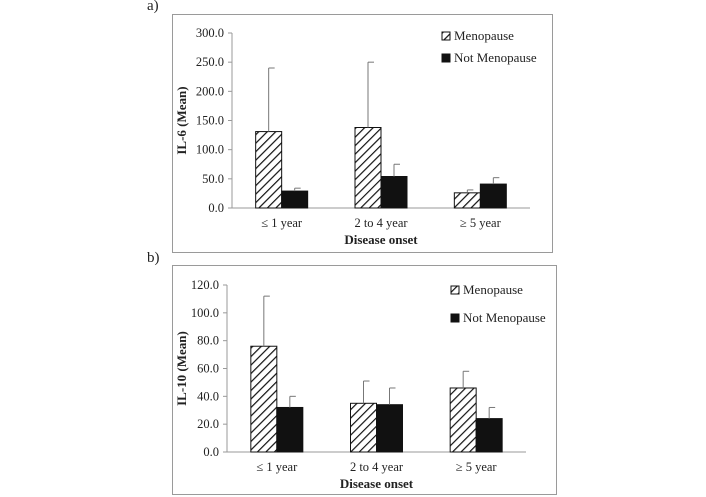 Image resolution: width=706 pixels, height=497 pixels. Describe the element at coordinates (455, 290) in the screenshot. I see `chart1-legend-swatch-menopause` at that location.